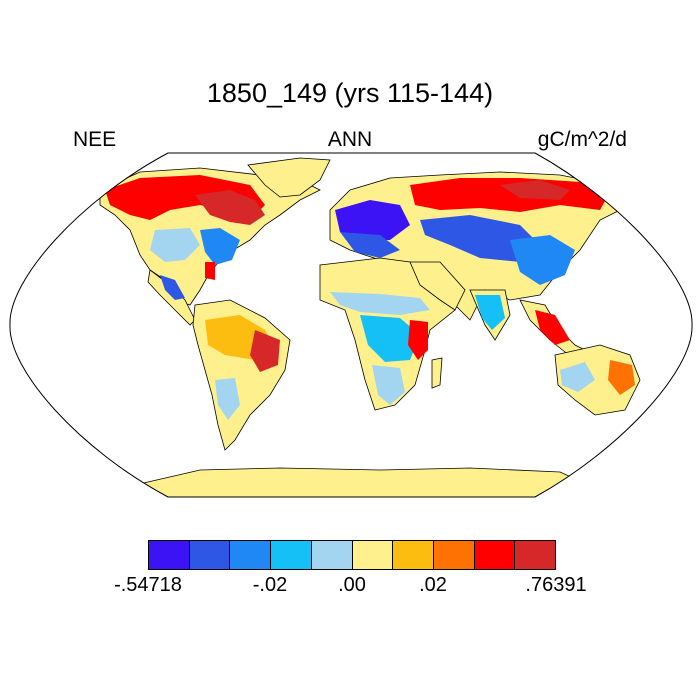 Image resolution: width=700 pixels, height=700 pixels. Describe the element at coordinates (437, 286) in the screenshot. I see `arabia` at that location.